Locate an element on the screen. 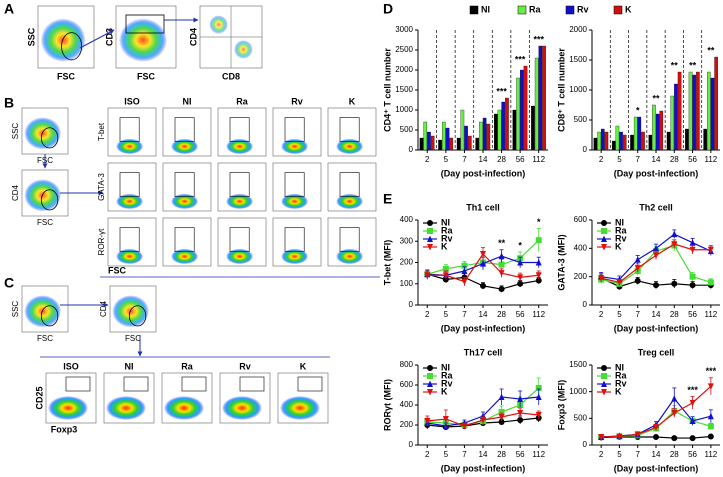  column-label: K is located at coordinates (303, 366).